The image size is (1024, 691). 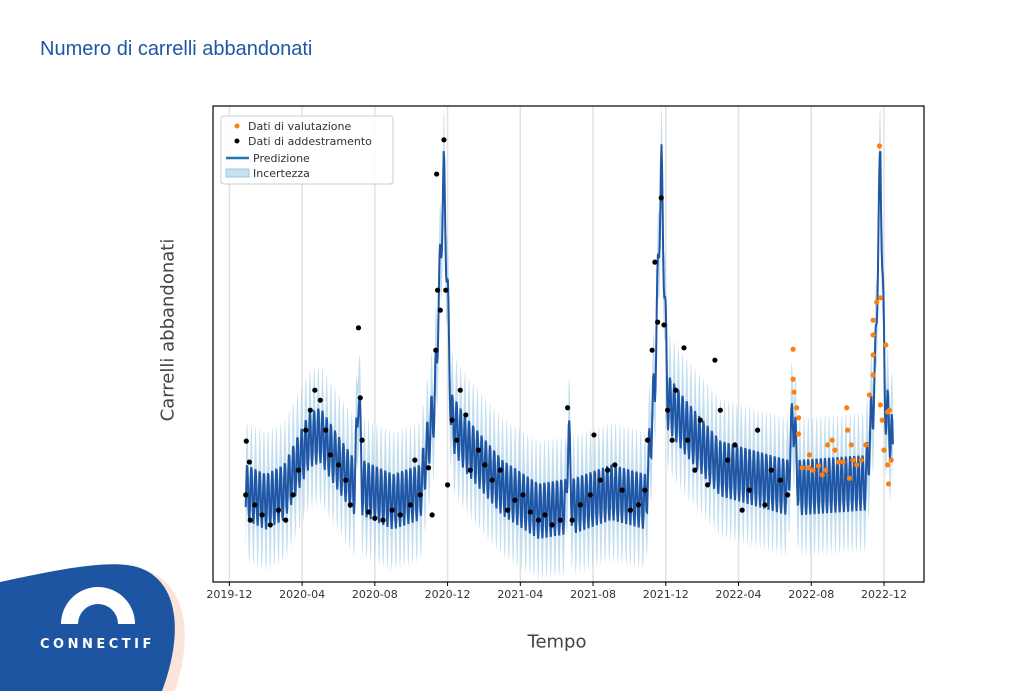 I want to click on legend-training-marker, so click(x=237, y=141).